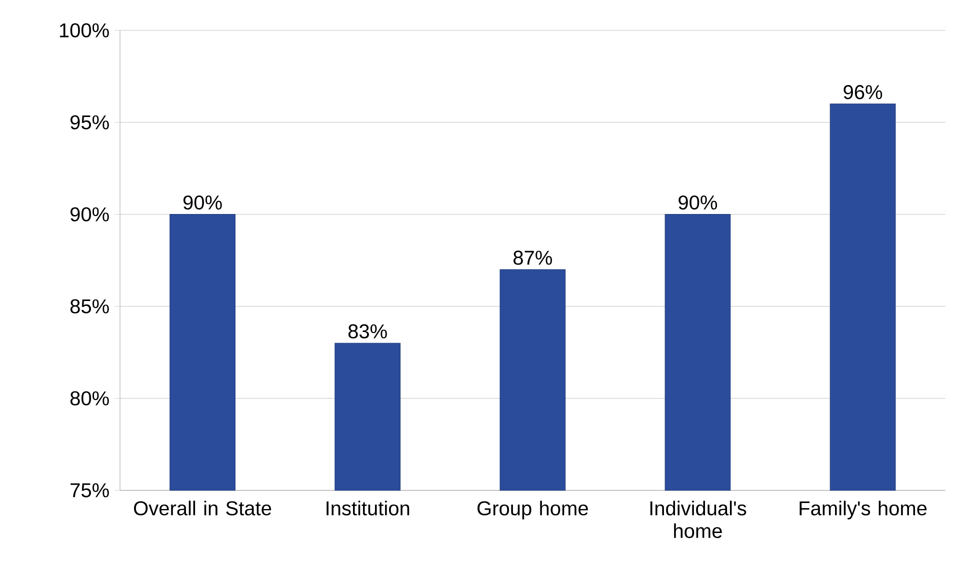 This screenshot has width=954, height=573. I want to click on y-tick-label: 85%, so click(89, 306).